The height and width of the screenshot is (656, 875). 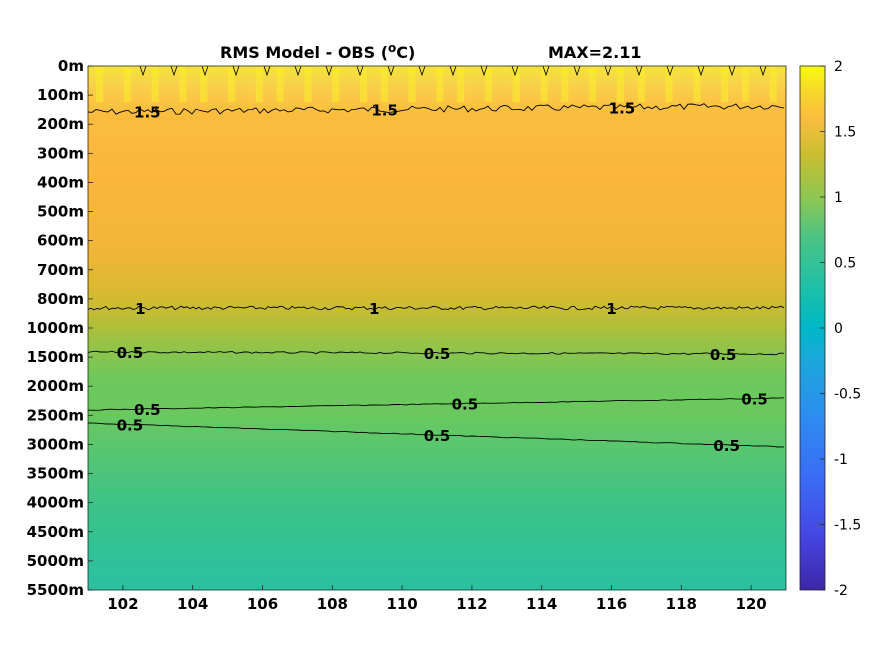 I want to click on x-tick-label: 102, so click(x=122, y=604).